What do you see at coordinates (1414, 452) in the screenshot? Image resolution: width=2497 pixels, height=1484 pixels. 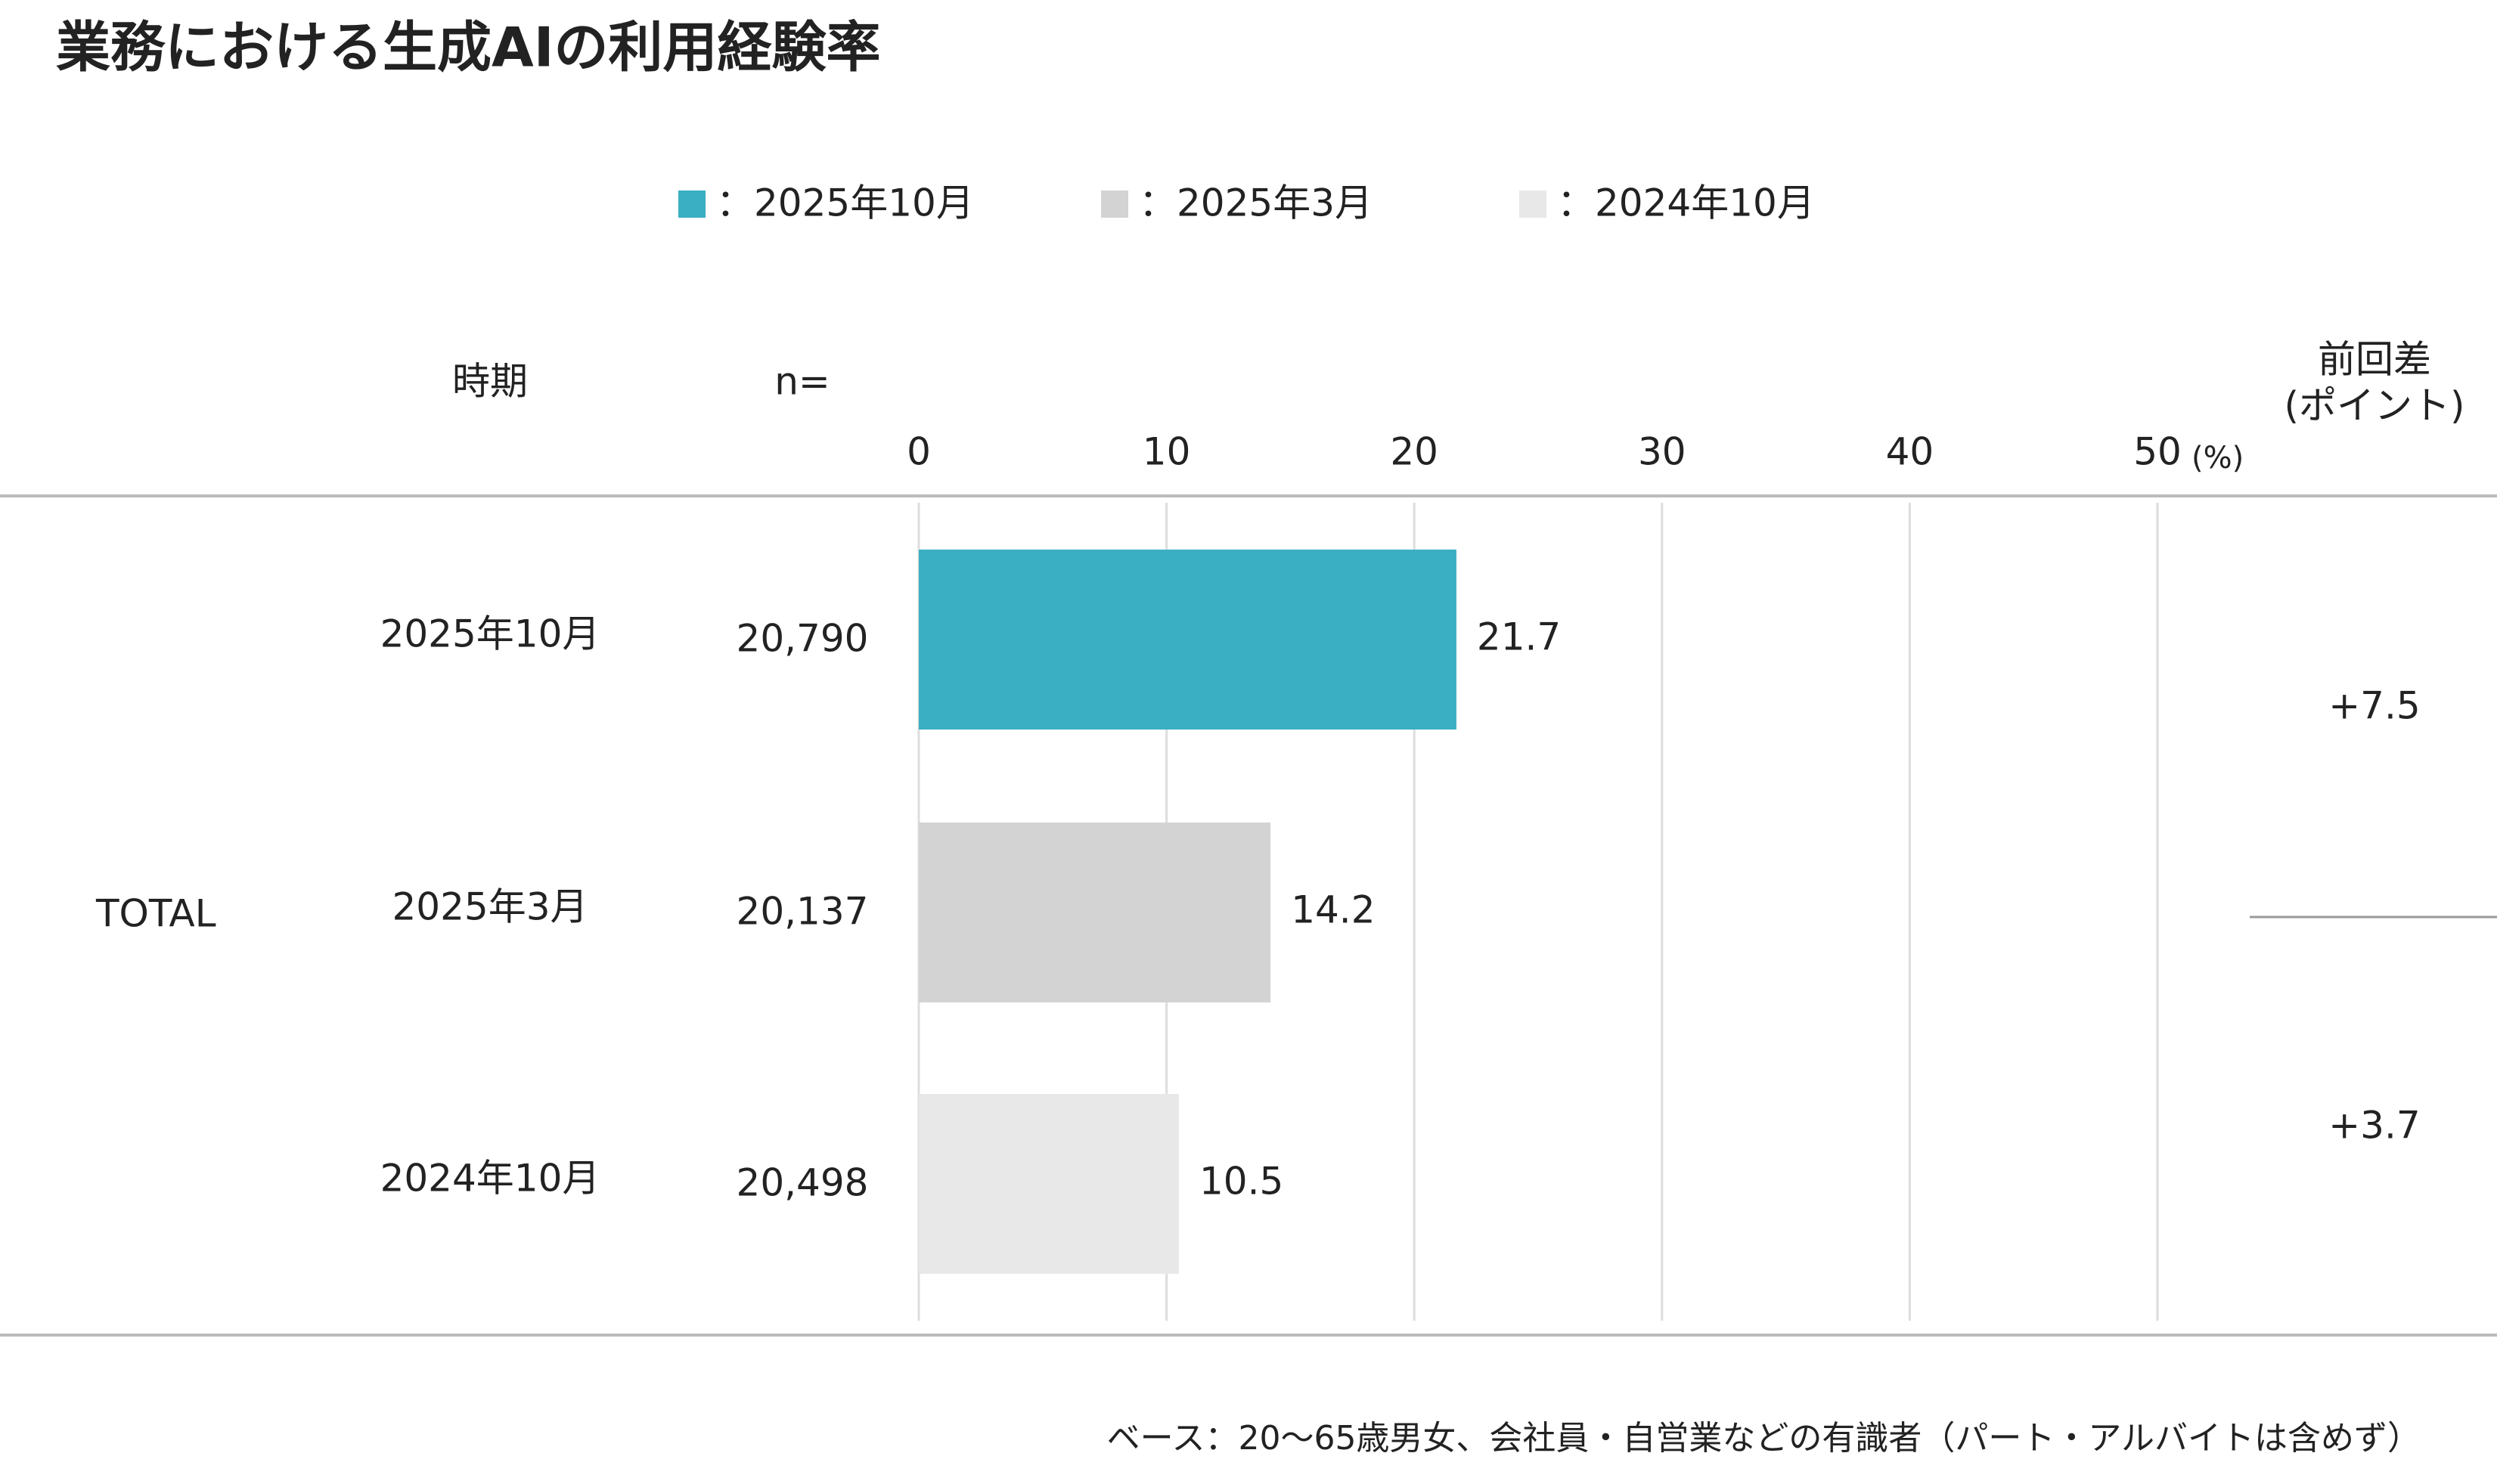 I see `x-tick-label: 20` at bounding box center [1414, 452].